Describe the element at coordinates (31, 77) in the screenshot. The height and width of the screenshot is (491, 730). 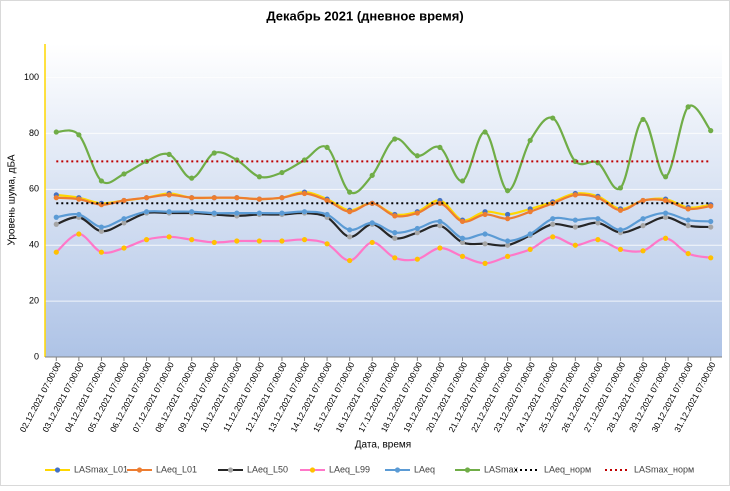
I see `y-tick-label: 100` at that location.